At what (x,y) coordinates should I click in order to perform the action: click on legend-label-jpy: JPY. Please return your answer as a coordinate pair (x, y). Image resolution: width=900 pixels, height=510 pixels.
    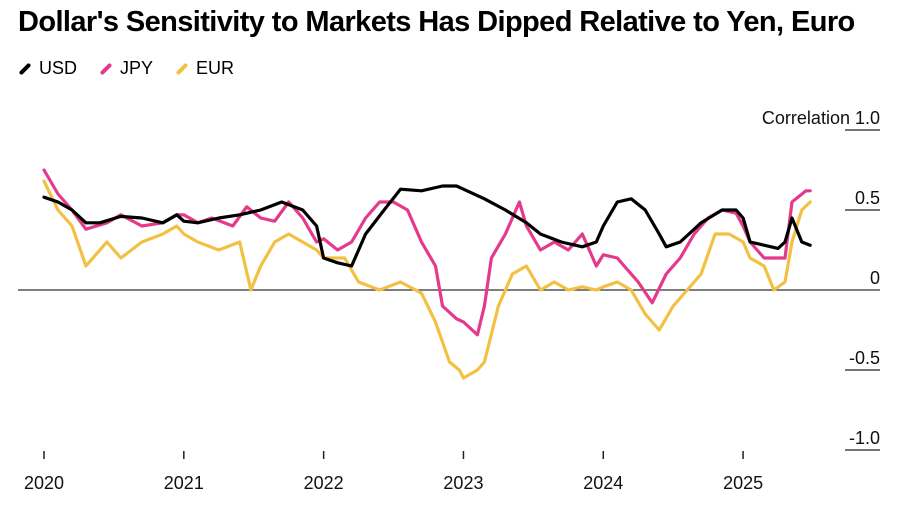
    Looking at the image, I should click on (137, 68).